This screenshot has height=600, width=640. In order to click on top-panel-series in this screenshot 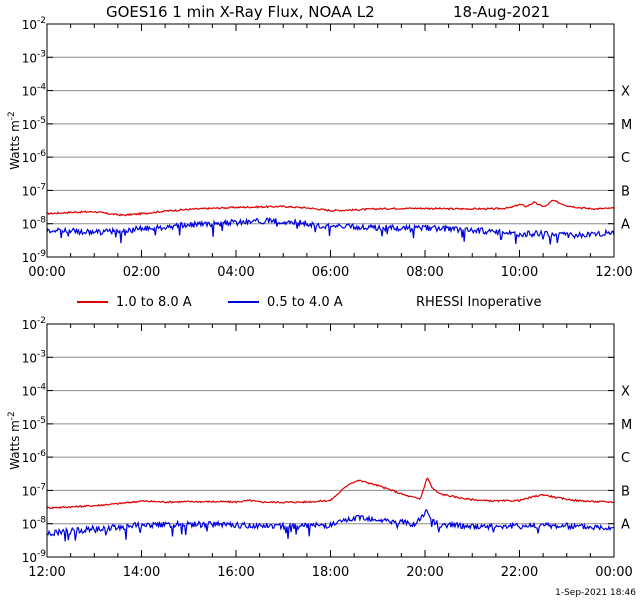, I will do `click(330, 222)`.